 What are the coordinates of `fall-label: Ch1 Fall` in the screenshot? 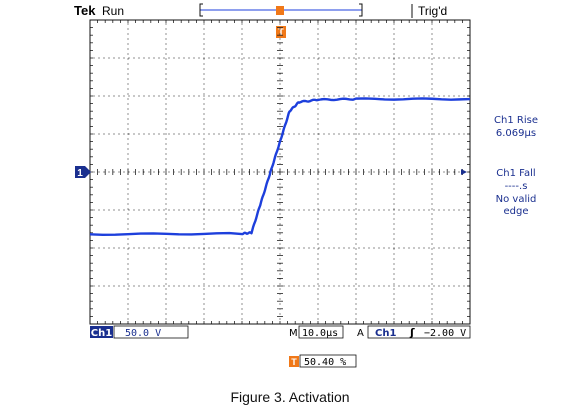 It's located at (515, 173).